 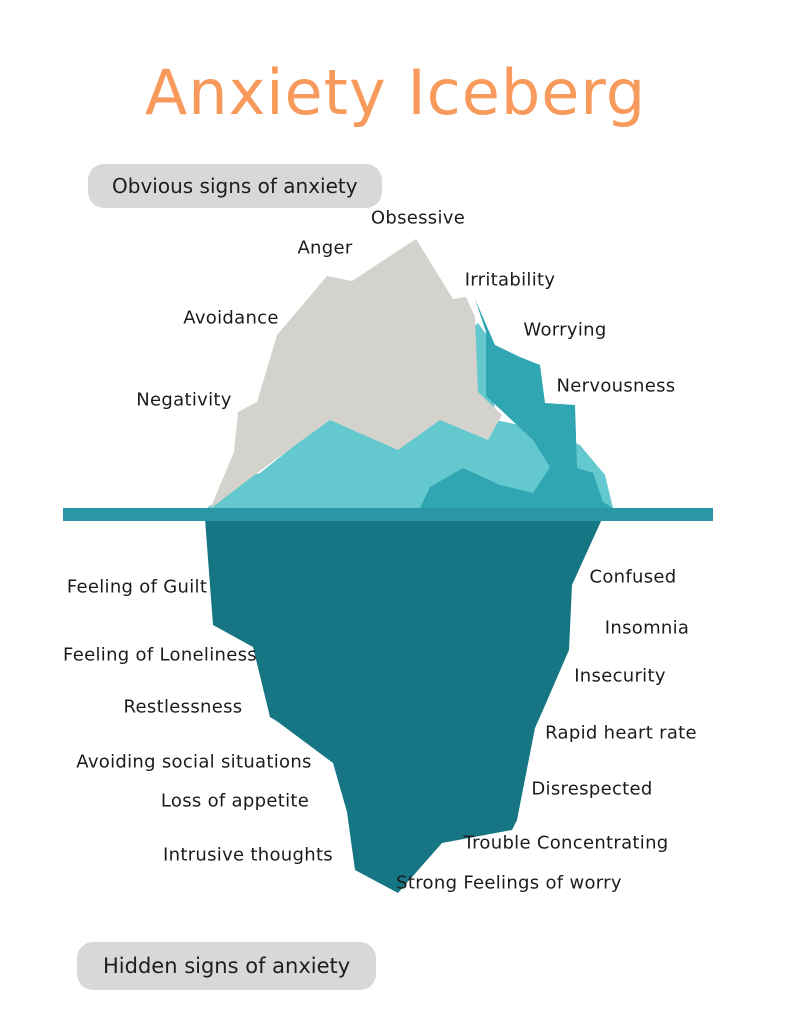 I want to click on iceberg-label-below-water: Loss of appetite, so click(x=235, y=801).